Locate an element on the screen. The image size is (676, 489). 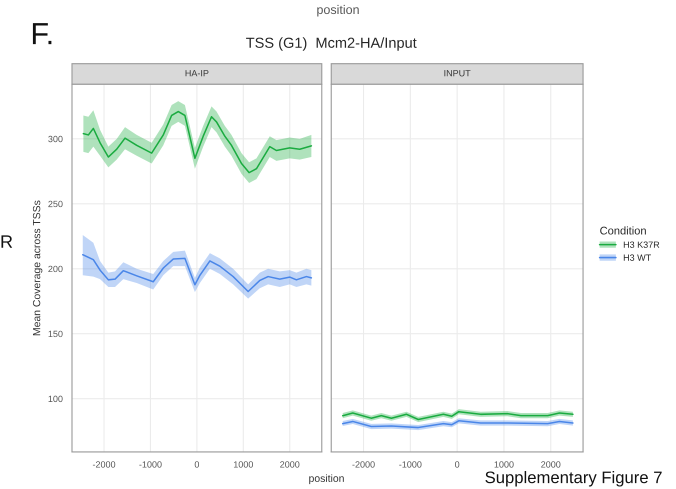
y-tick-label: 200 is located at coordinates (55, 269).